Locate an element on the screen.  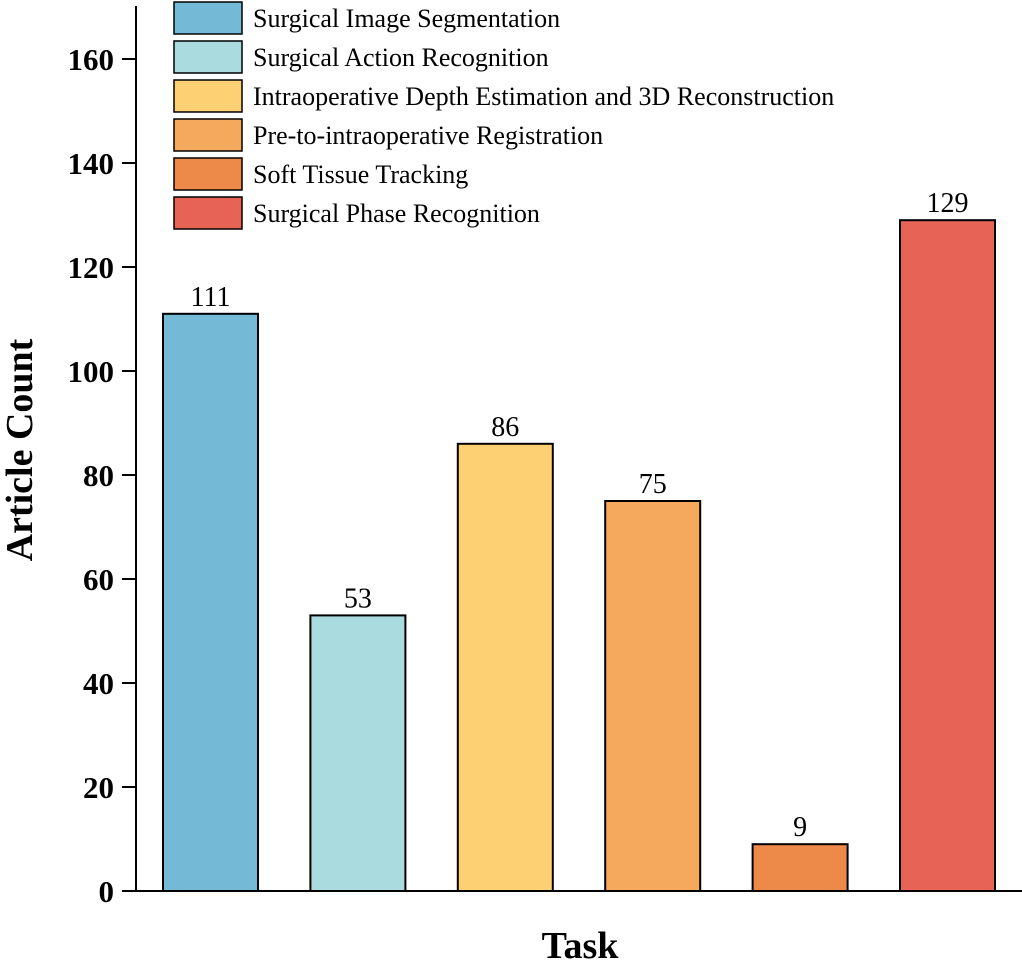
y-axis-title: Article Count is located at coordinates (20, 449).